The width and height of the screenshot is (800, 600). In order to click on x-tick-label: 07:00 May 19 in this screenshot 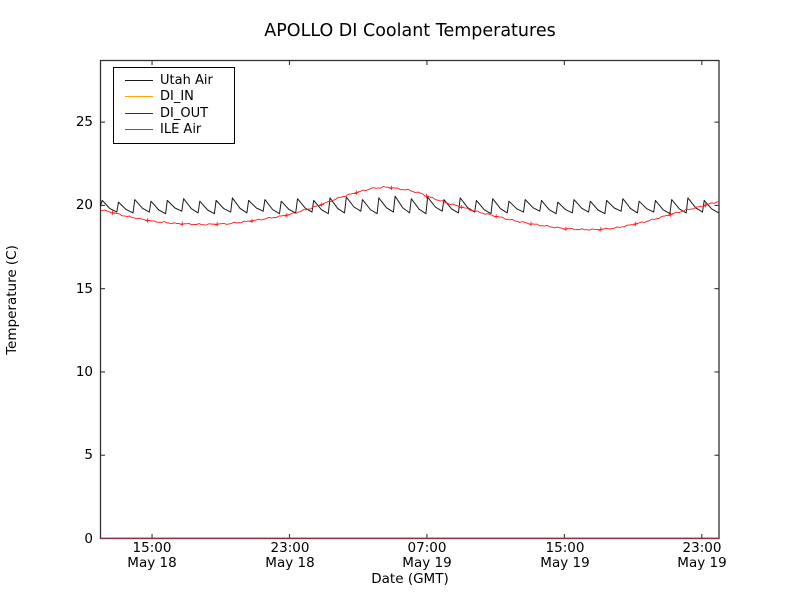, I will do `click(427, 555)`.